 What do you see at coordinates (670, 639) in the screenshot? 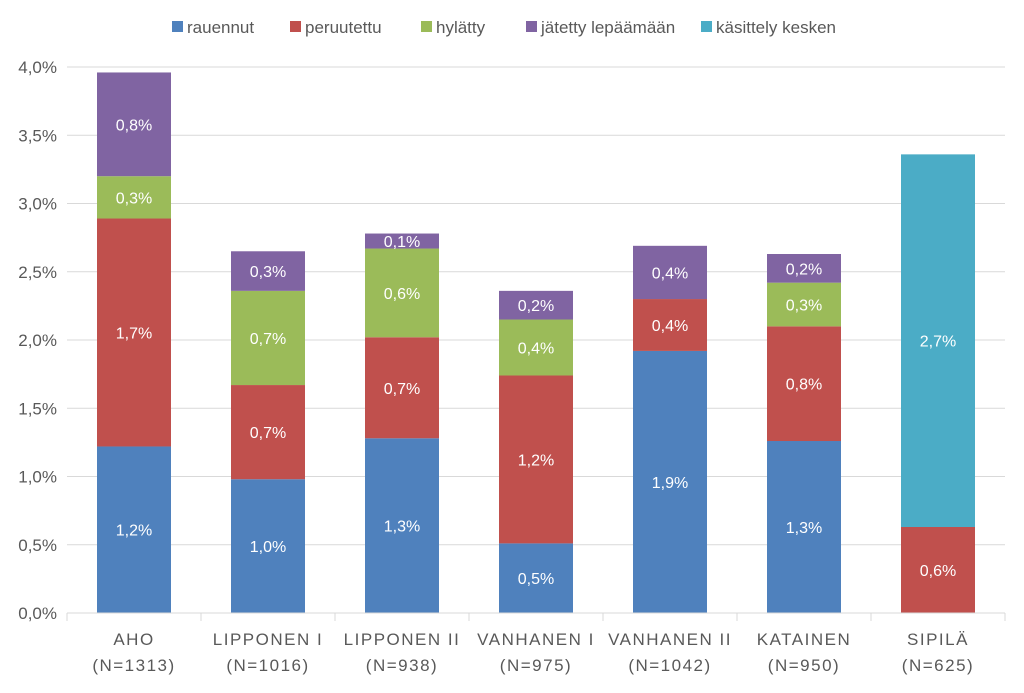
I see `x-tick-label: VANHANEN II` at bounding box center [670, 639].